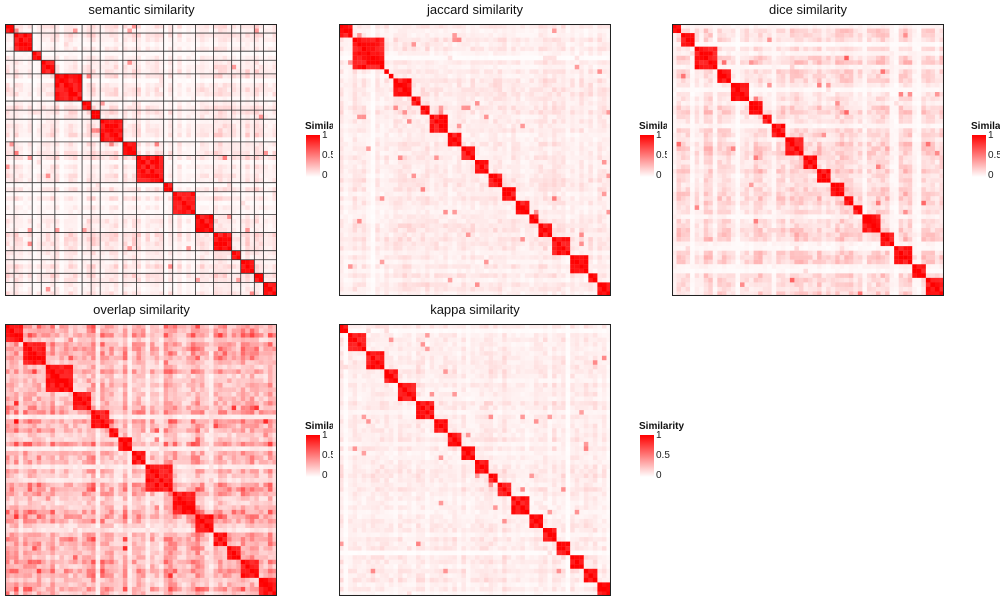 The image size is (1000, 600). I want to click on legend-title: Similarity, so click(319, 126).